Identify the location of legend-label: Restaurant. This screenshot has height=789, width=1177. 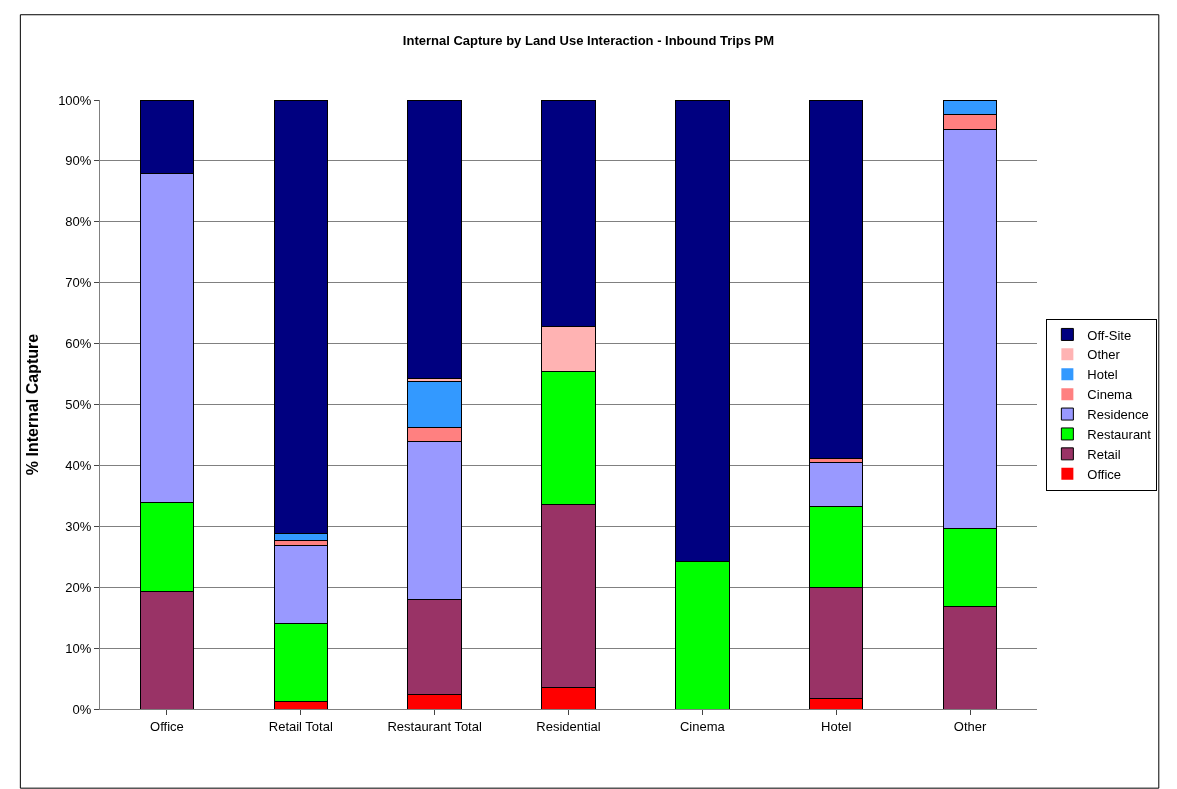
(1119, 435).